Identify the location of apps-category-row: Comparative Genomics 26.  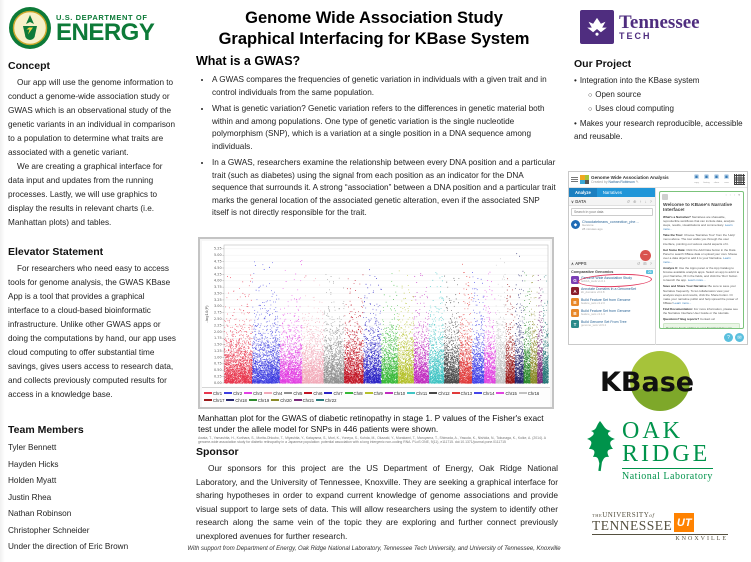
(612, 272).